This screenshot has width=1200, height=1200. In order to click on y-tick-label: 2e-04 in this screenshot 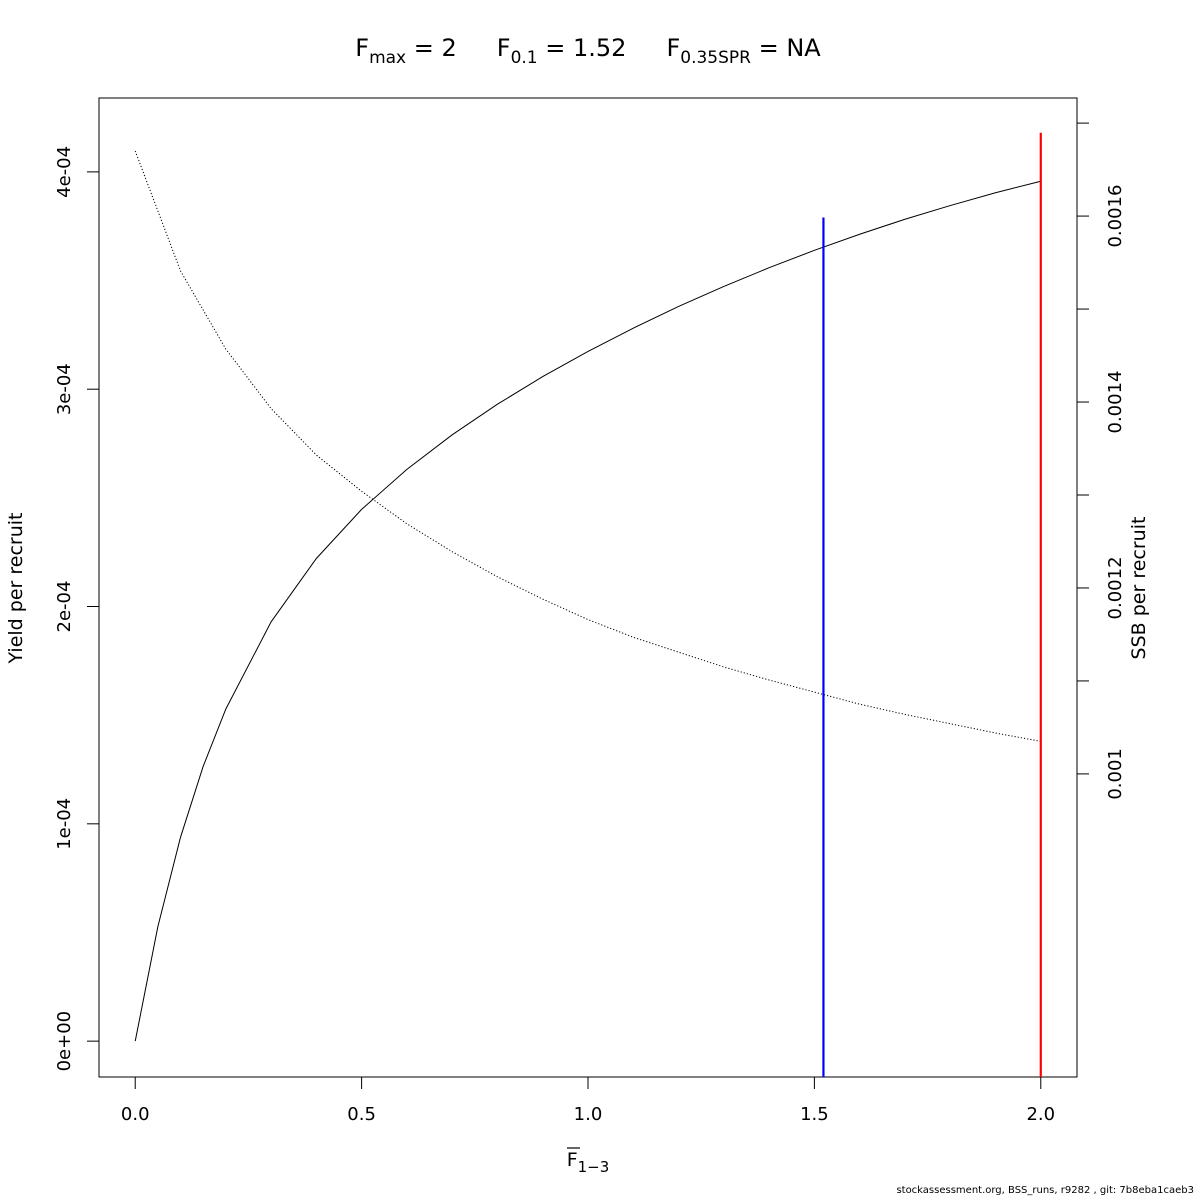, I will do `click(64, 607)`.